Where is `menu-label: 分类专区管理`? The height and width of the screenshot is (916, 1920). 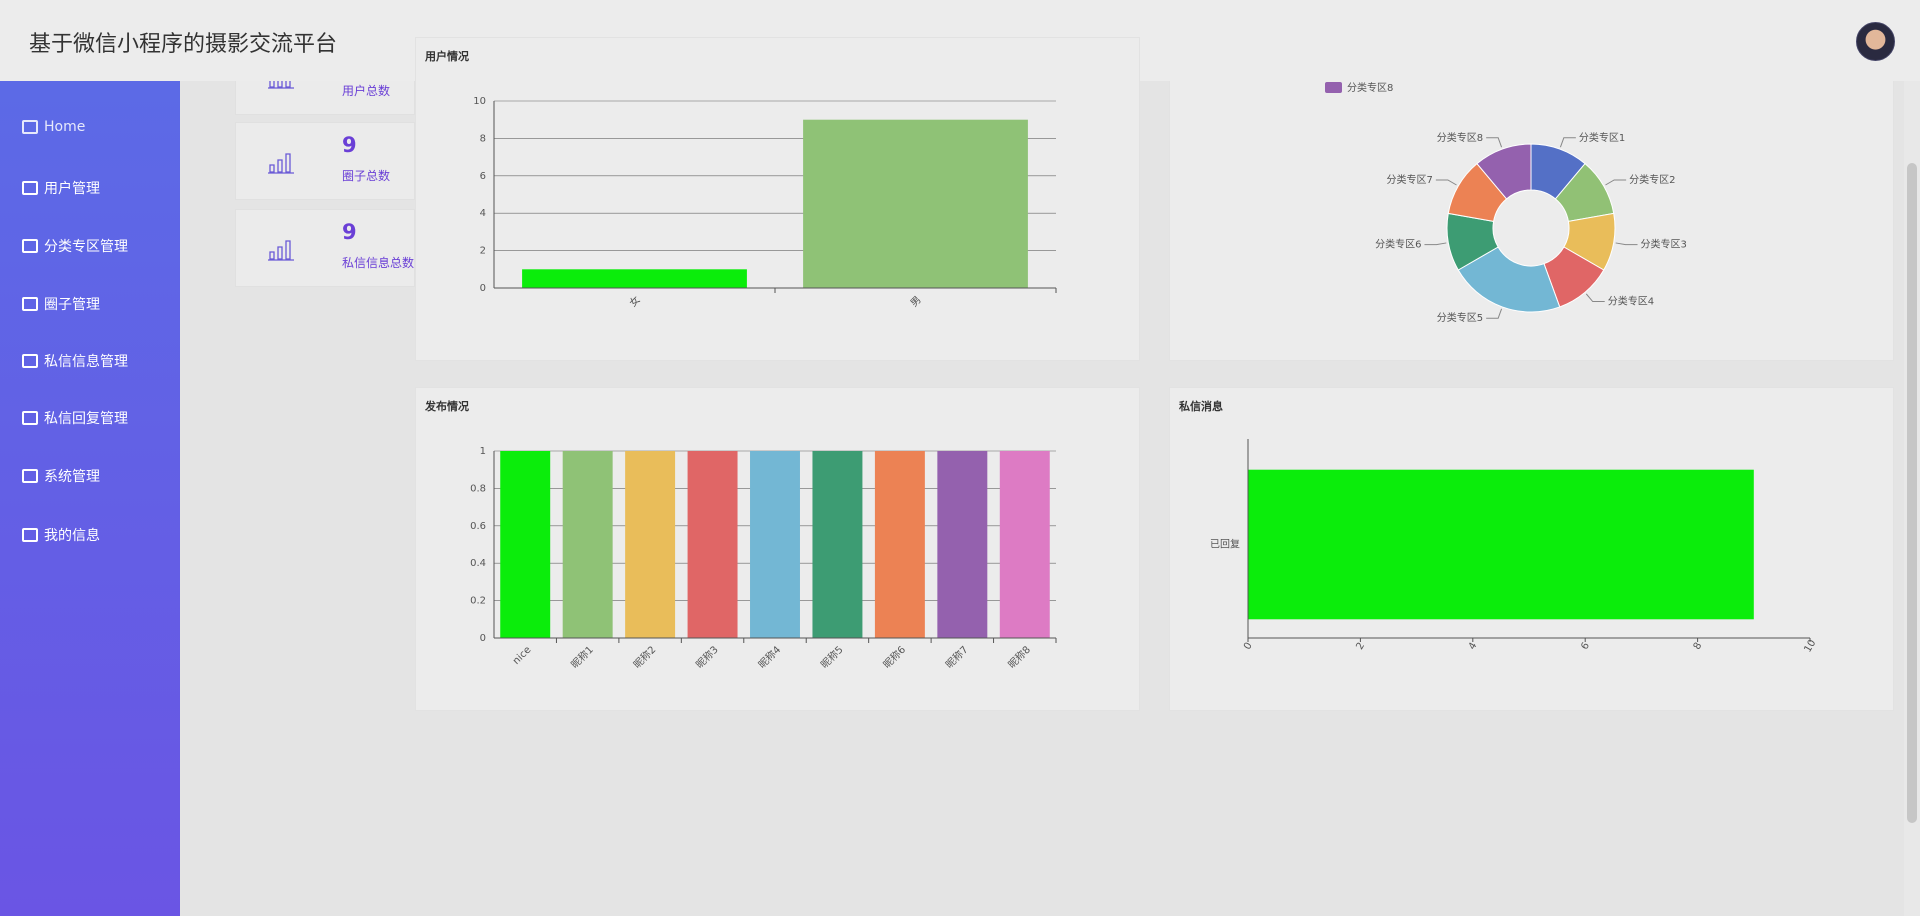
menu-label: 分类专区管理 is located at coordinates (86, 247).